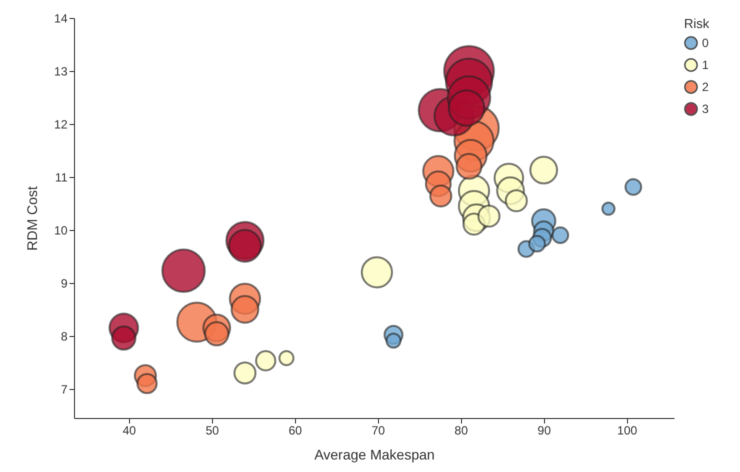 The width and height of the screenshot is (740, 472). I want to click on y-tick-label: 14, so click(61, 19).